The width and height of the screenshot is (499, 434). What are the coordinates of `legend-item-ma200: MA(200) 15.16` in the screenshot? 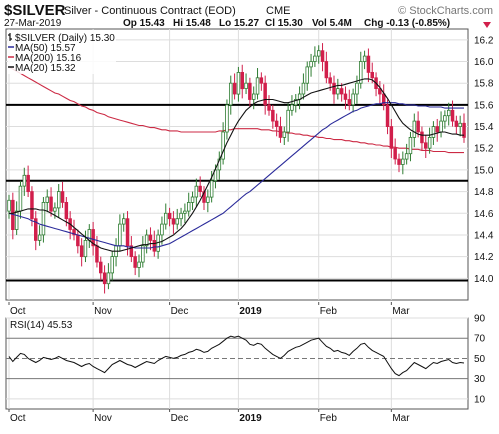 It's located at (45, 58).